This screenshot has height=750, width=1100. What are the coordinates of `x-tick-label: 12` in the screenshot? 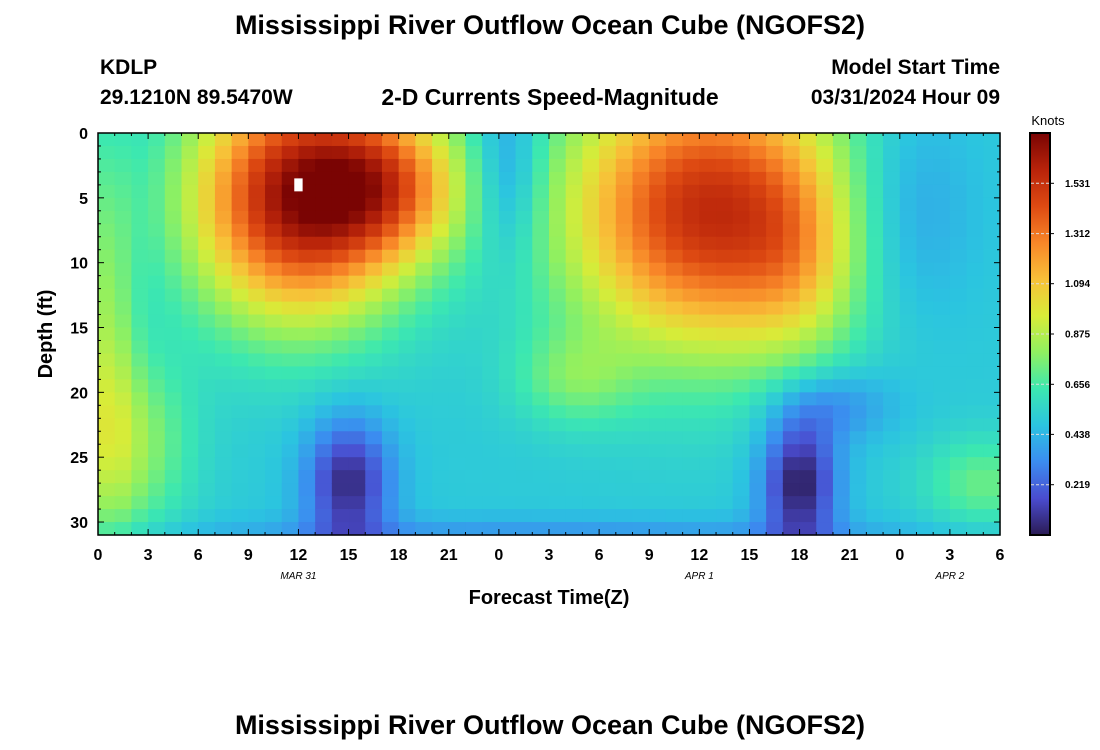 It's located at (699, 555).